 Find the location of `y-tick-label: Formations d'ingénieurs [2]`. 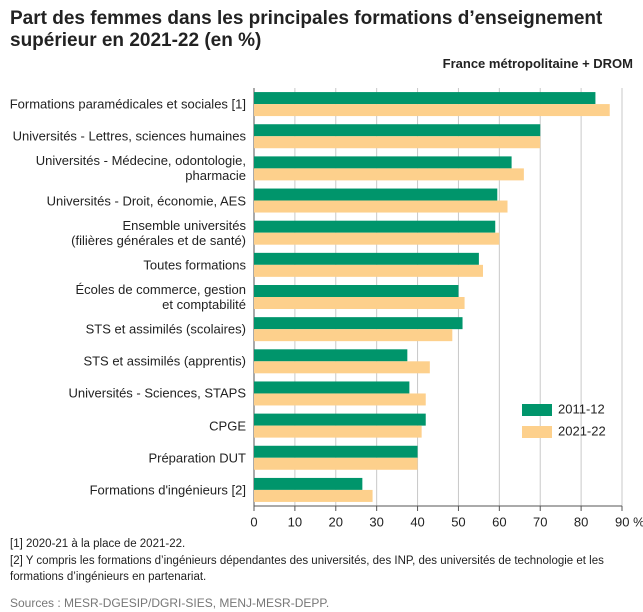

y-tick-label: Formations d'ingénieurs [2] is located at coordinates (167, 490).